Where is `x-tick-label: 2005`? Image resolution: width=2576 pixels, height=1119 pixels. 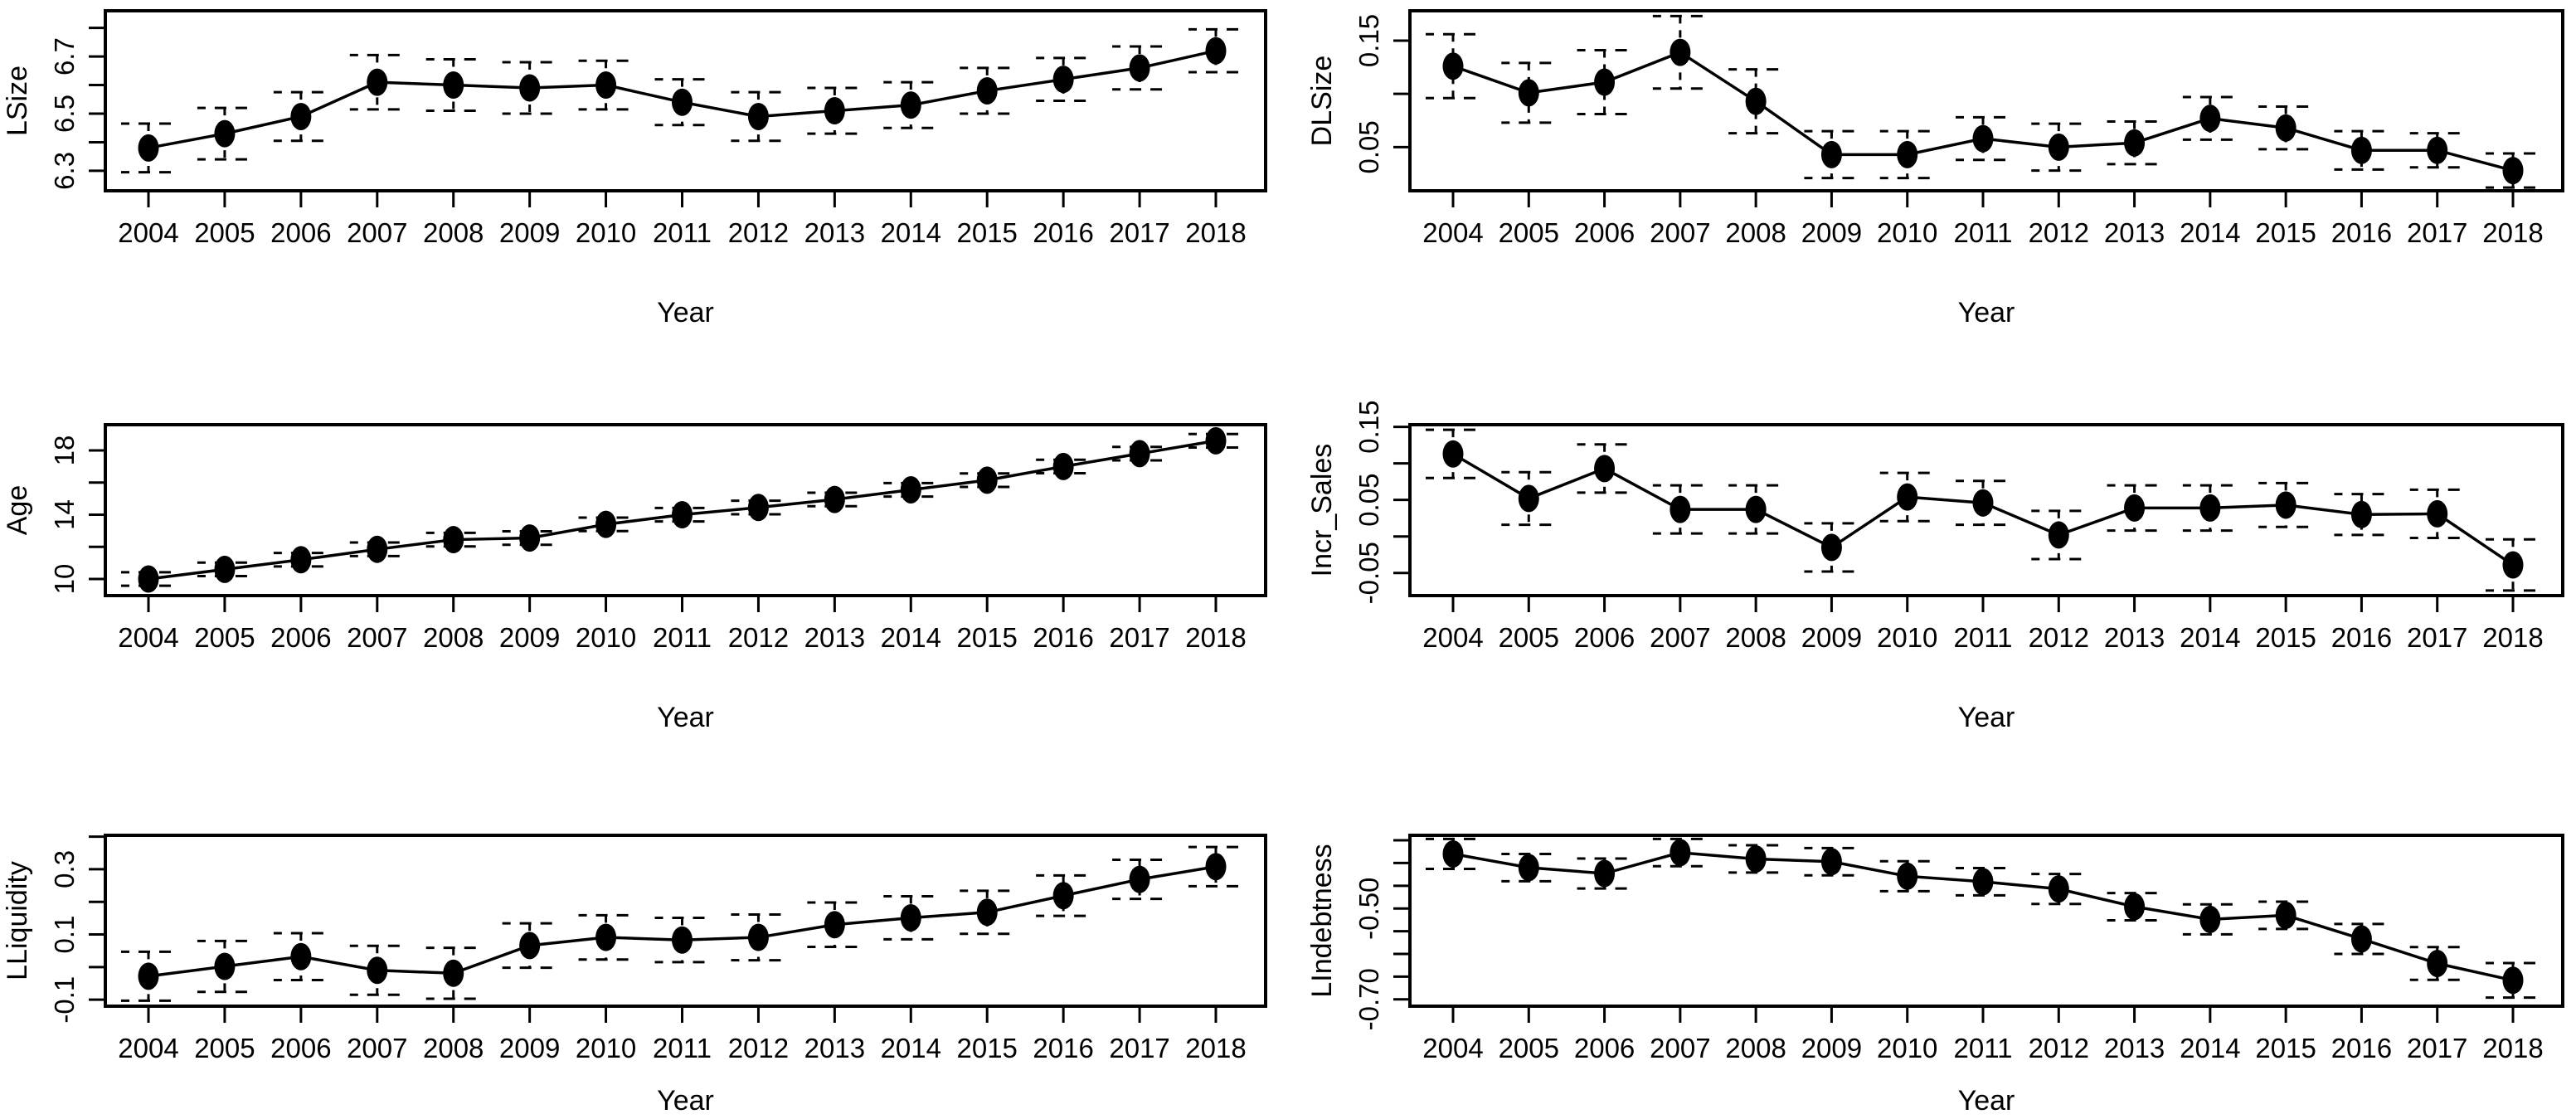
x-tick-label: 2005 is located at coordinates (1529, 1048).